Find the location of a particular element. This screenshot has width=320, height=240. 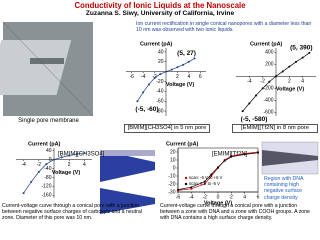

legend-label: scan: 6 V to -6 V is located at coordinates (204, 183).